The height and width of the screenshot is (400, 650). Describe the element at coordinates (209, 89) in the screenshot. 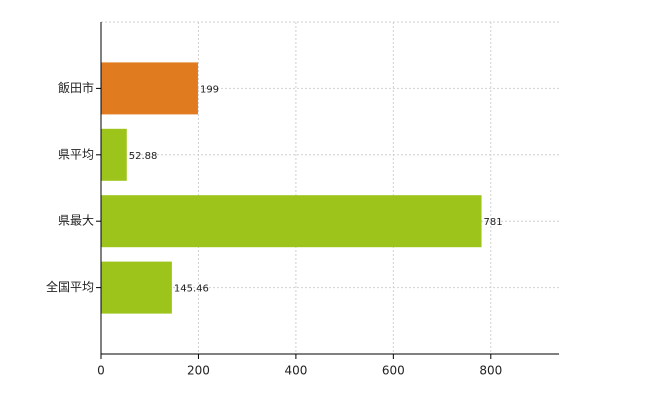

I see `value-label: 199` at that location.